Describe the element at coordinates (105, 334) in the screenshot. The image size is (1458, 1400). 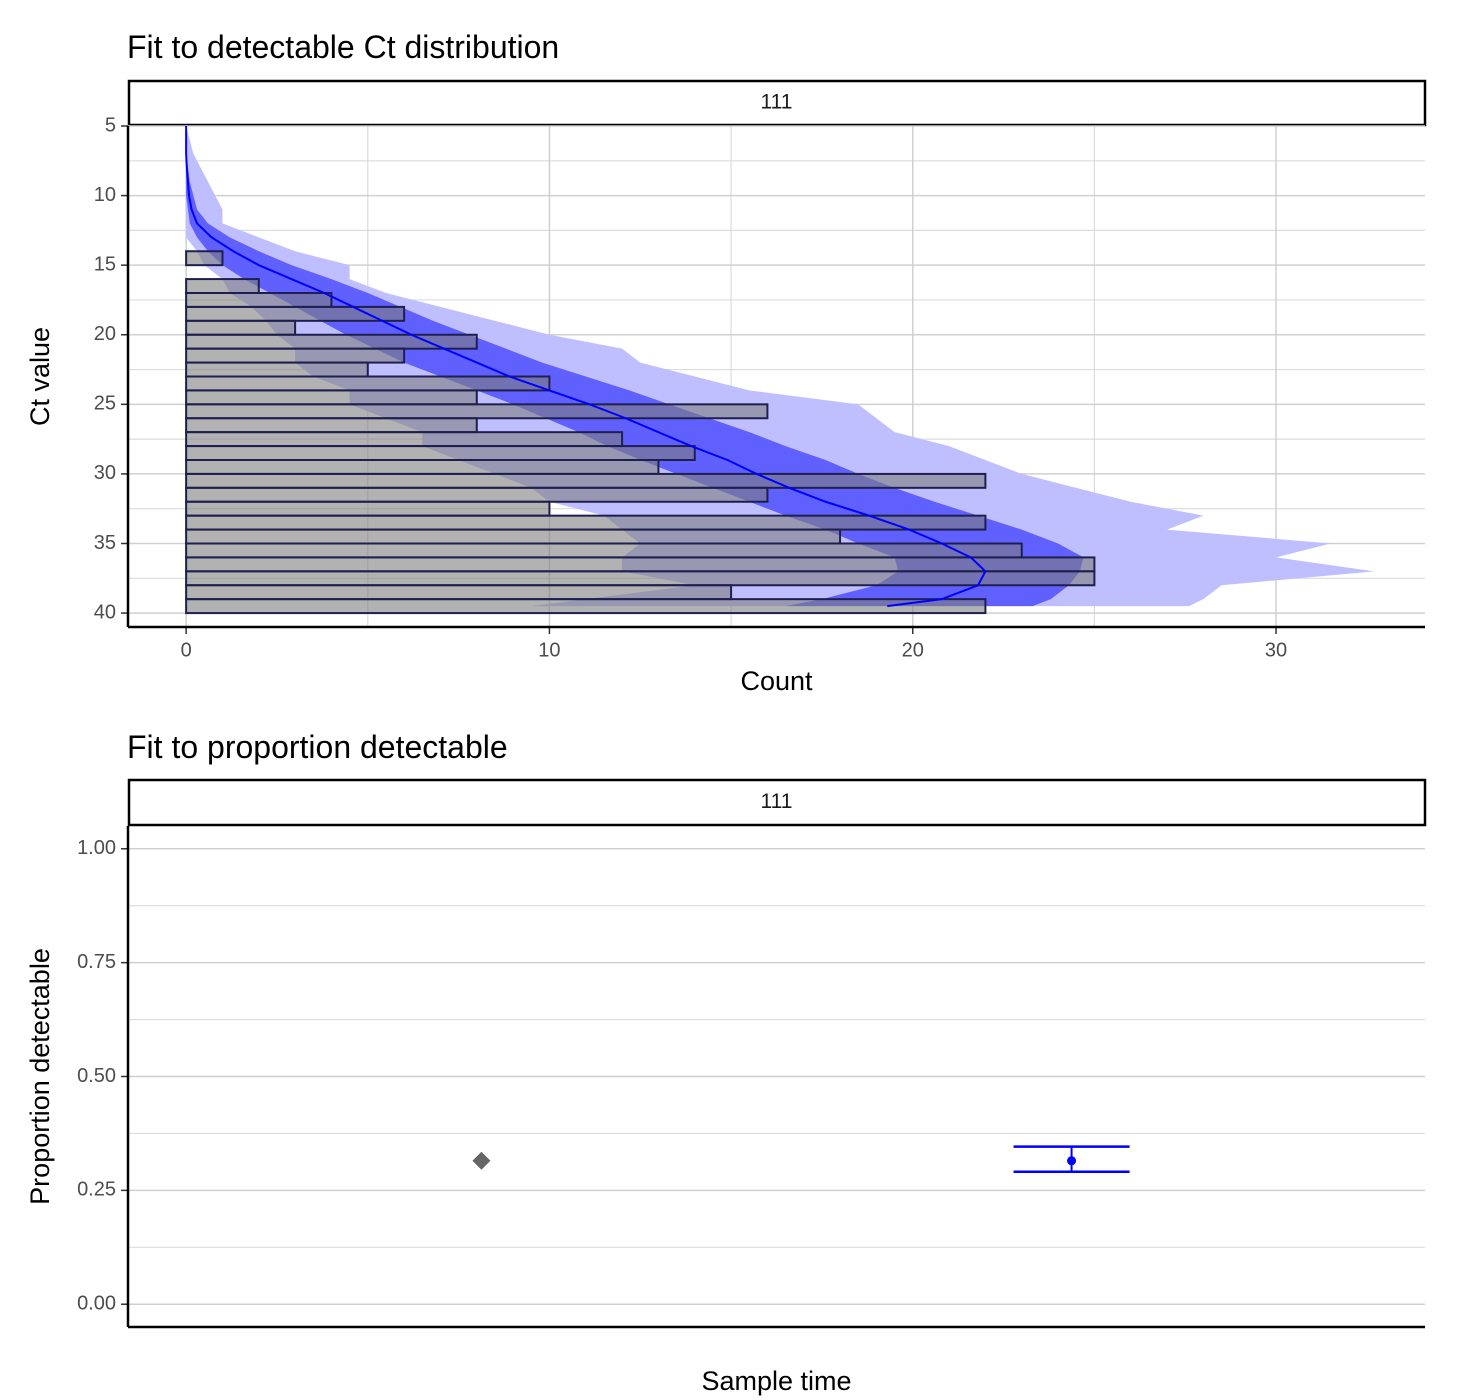
I see `y-tick-label: 20` at that location.